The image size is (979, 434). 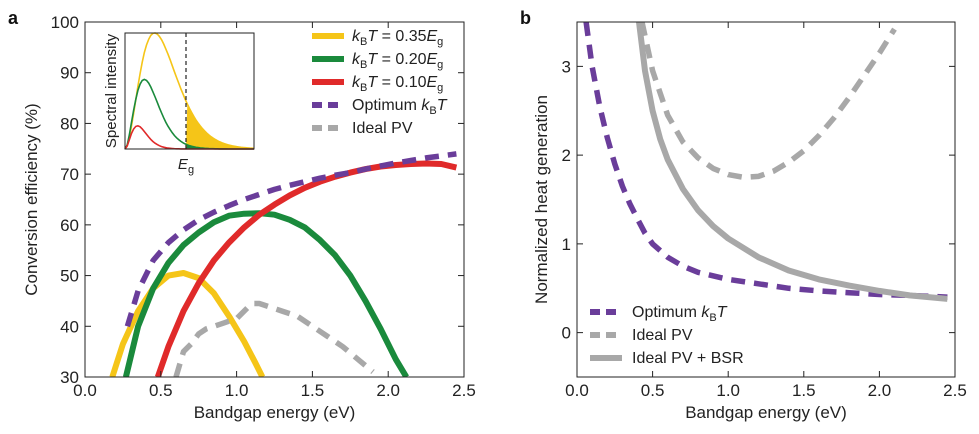 I want to click on y-axis-title: Normalized heat generation, so click(x=541, y=199).